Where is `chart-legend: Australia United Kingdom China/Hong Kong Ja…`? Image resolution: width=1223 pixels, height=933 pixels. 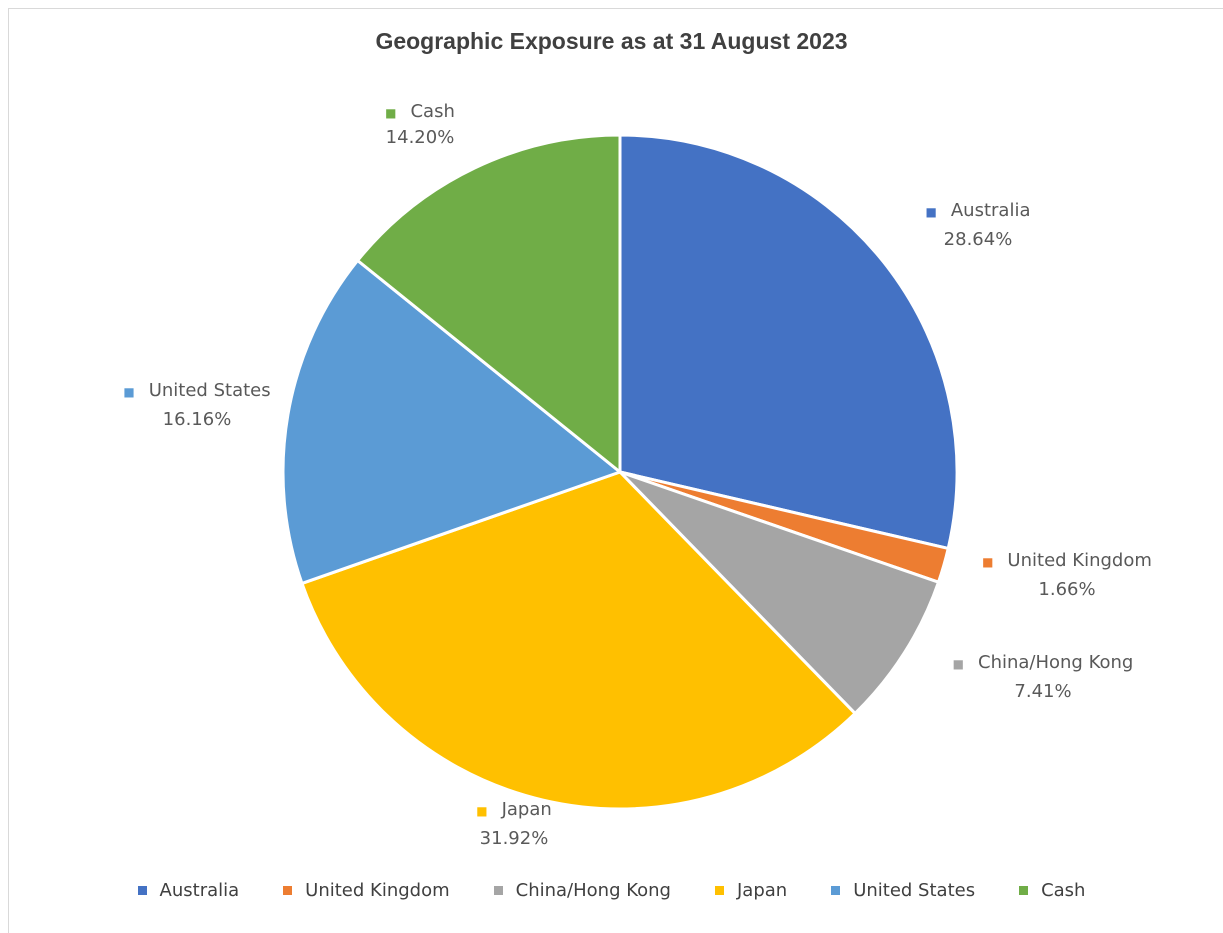
chart-legend: Australia United Kingdom China/Hong Kong Ja… is located at coordinates (611, 890).